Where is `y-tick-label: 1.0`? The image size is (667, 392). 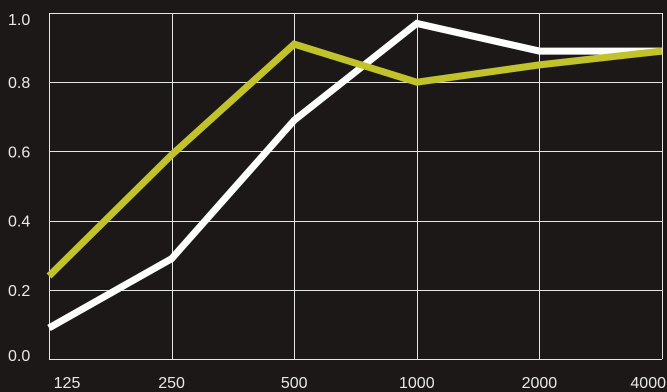 y-tick-label: 1.0 is located at coordinates (19, 20).